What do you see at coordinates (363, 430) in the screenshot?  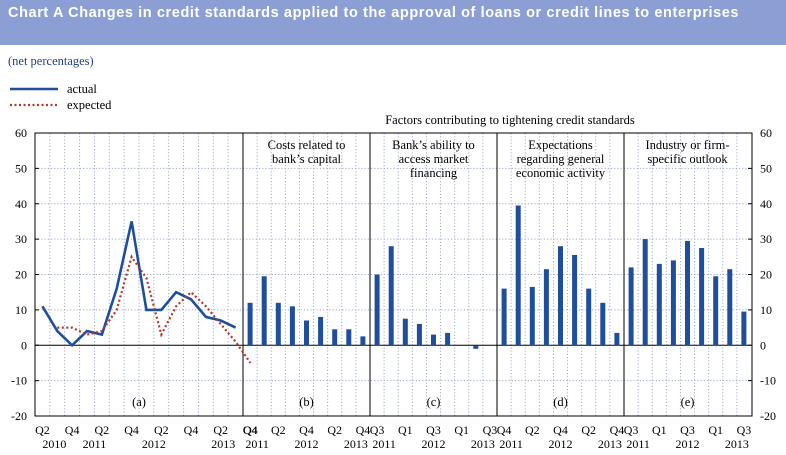 I see `quarter-label-b: Q4` at bounding box center [363, 430].